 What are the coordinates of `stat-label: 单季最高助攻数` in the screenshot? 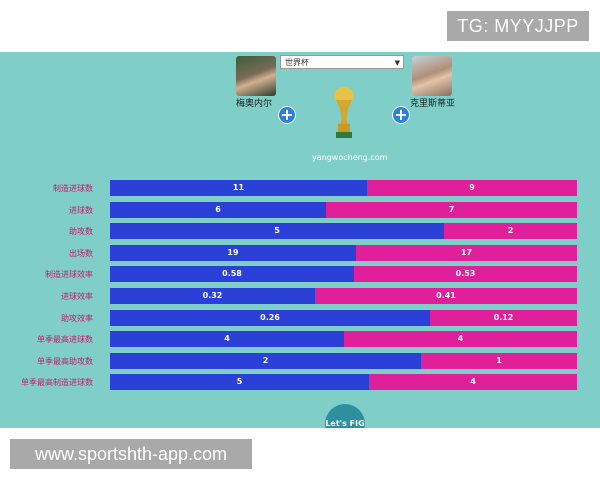 It's located at (65, 361).